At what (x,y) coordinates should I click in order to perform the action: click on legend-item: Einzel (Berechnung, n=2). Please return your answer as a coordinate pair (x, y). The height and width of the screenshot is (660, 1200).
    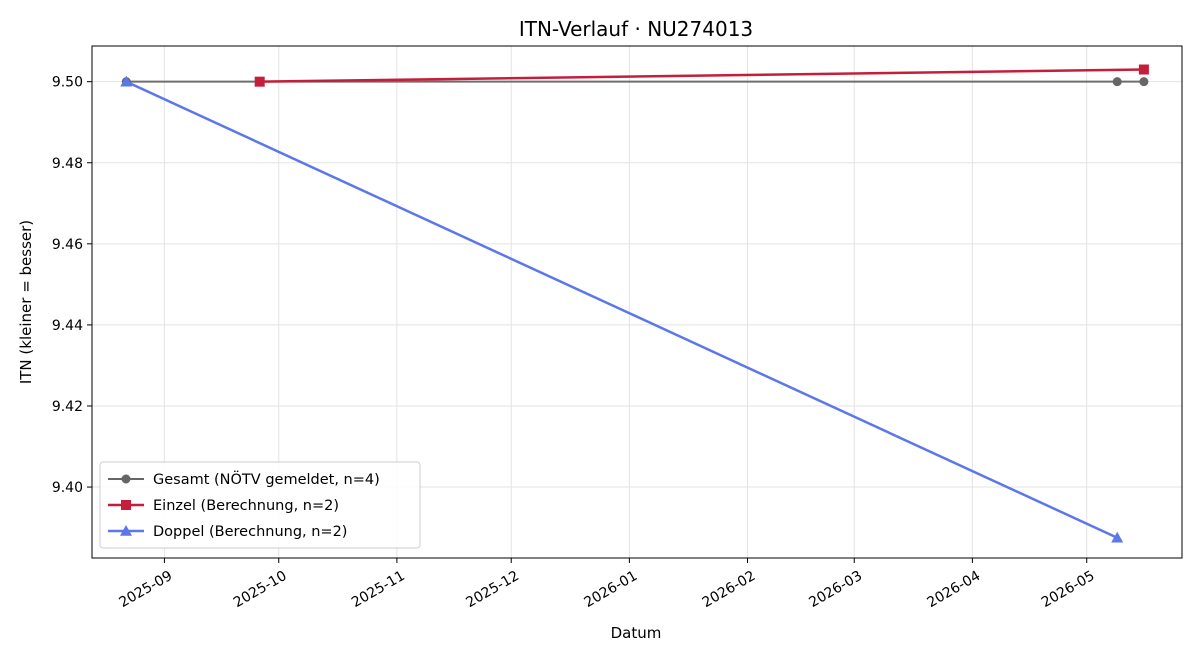
    Looking at the image, I should click on (223, 506).